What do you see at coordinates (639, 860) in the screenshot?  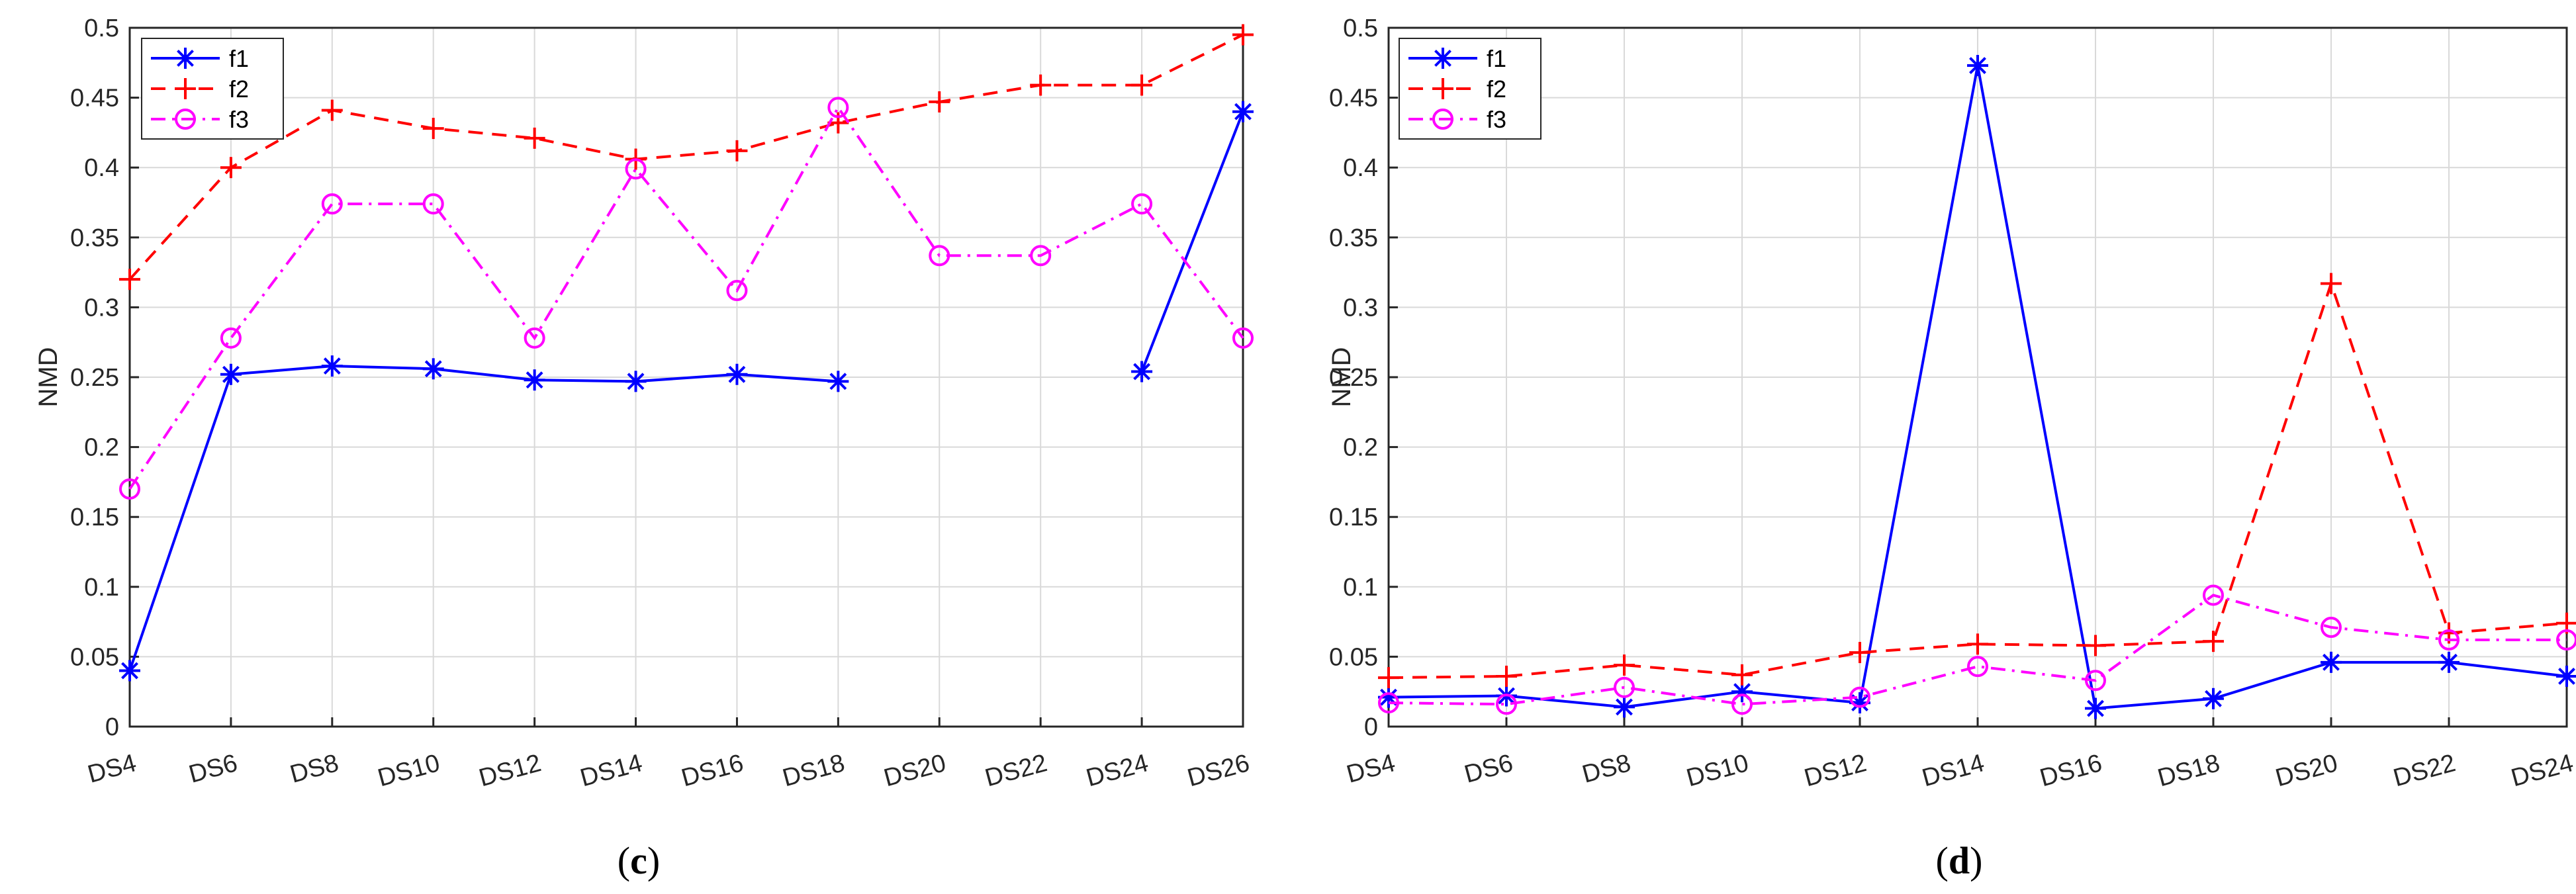 I see `panel-label: (c)` at bounding box center [639, 860].